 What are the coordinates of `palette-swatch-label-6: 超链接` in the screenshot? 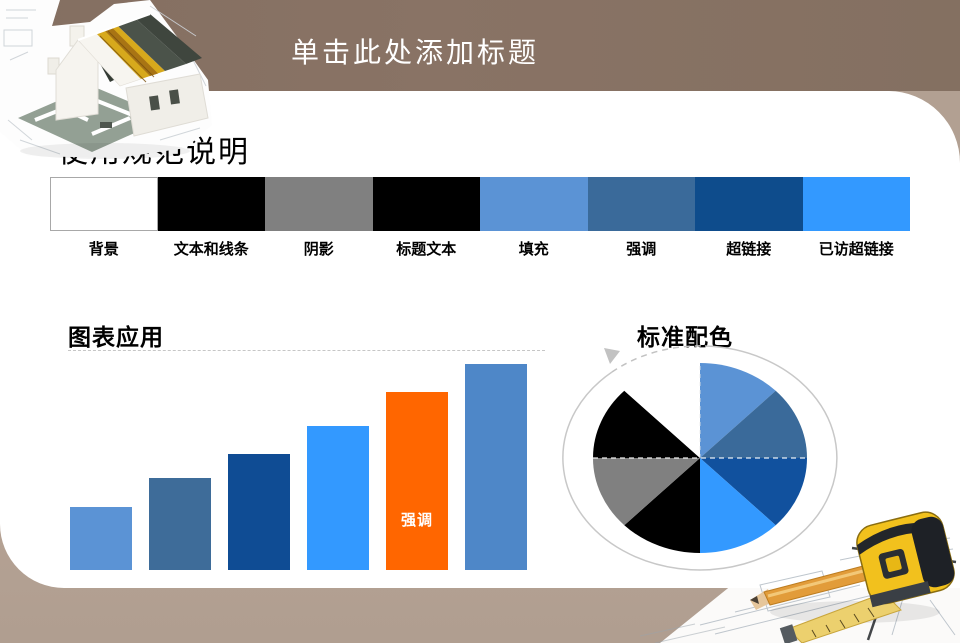 It's located at (749, 249).